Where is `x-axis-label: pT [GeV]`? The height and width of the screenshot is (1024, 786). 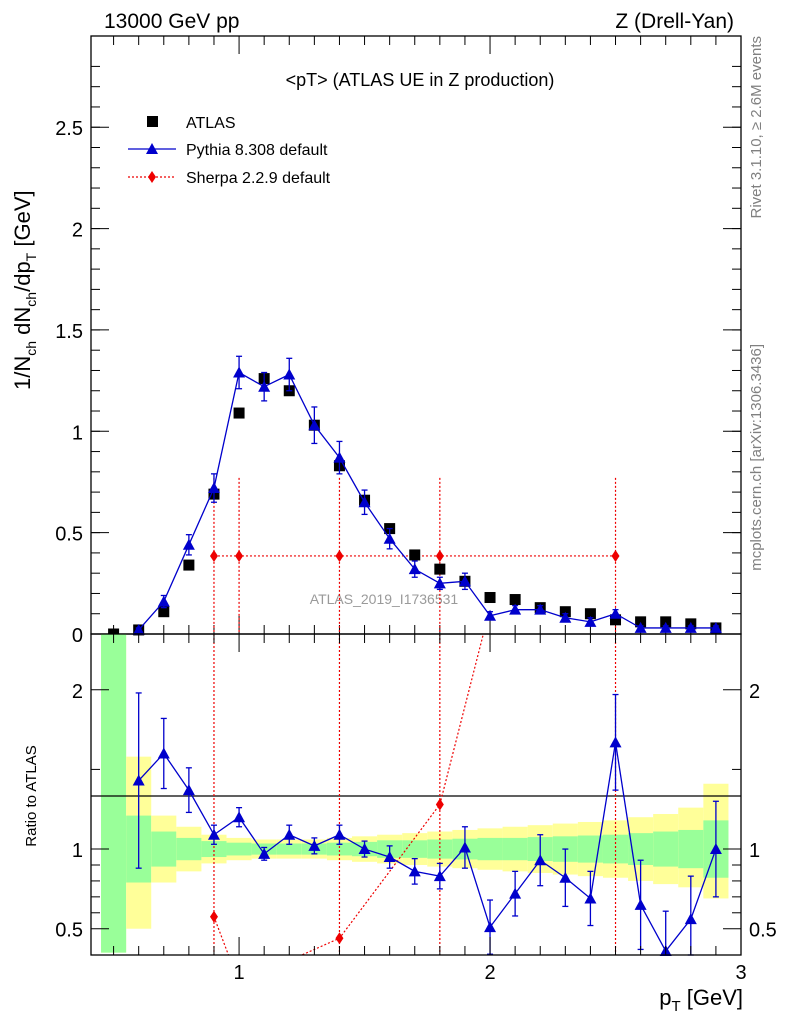 x-axis-label: pT [GeV] is located at coordinates (701, 1000).